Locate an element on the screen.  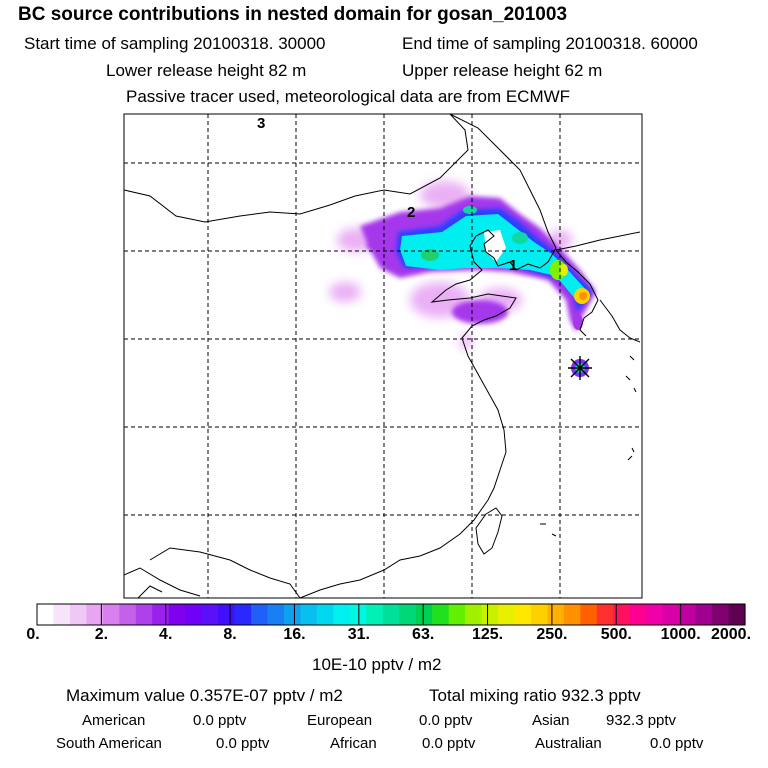
map-label-1: 1 is located at coordinates (513, 265).